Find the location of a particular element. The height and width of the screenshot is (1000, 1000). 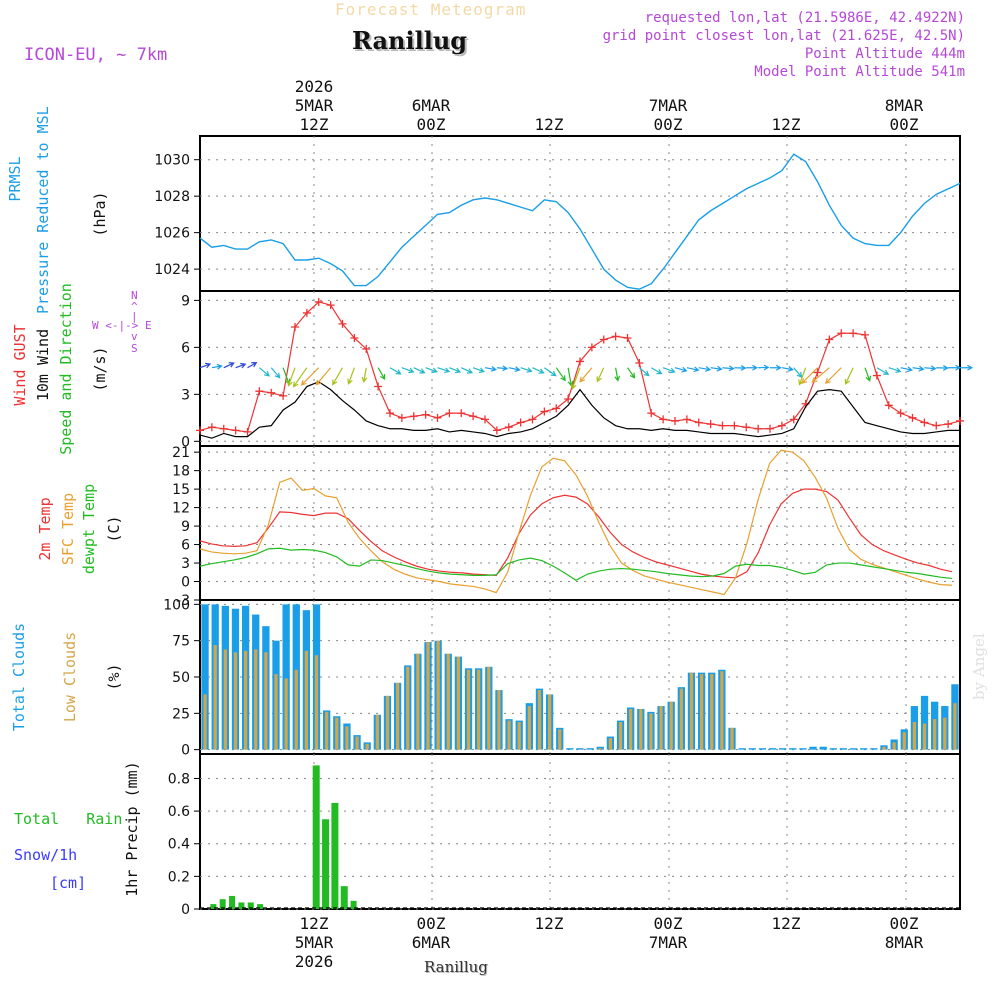

temp-dewpt-line is located at coordinates (576, 564).